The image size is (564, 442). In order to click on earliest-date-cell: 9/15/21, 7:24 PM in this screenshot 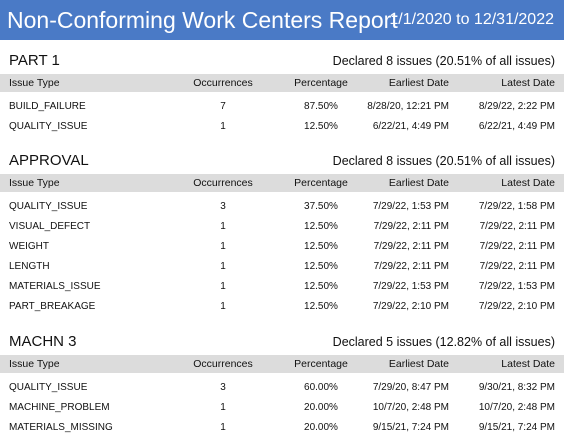, I will do `click(410, 427)`.